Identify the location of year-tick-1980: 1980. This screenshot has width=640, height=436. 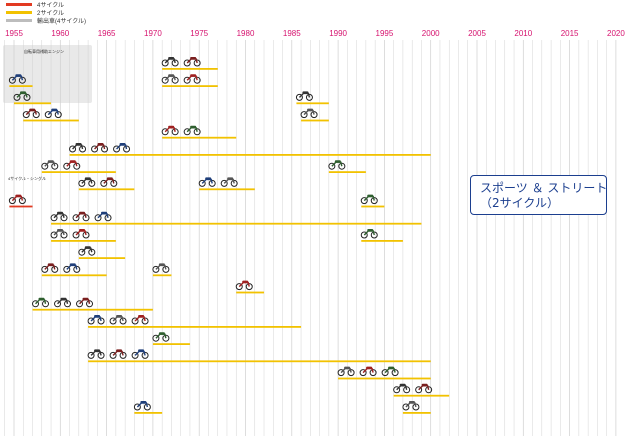
(246, 33).